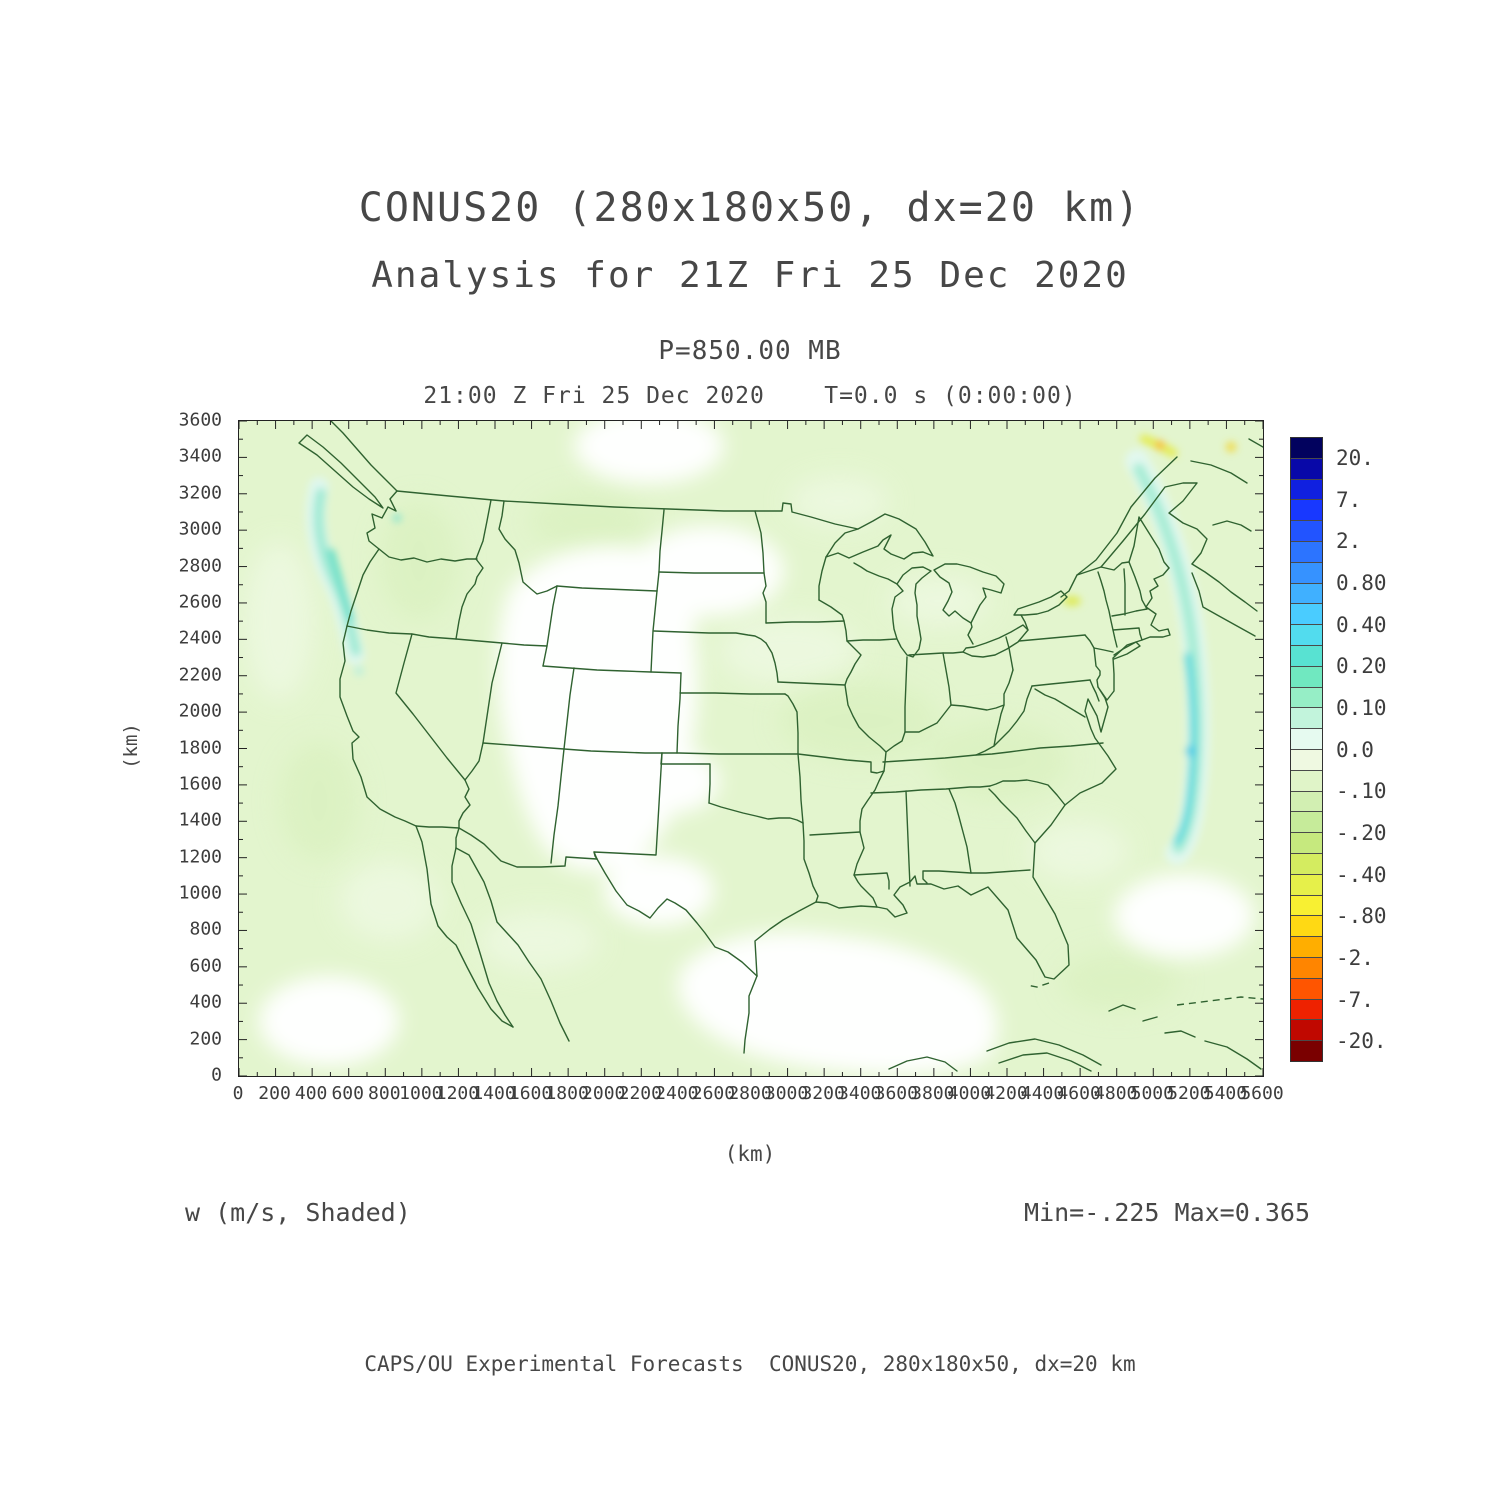 Image resolution: width=1500 pixels, height=1500 pixels. What do you see at coordinates (216, 1075) in the screenshot?
I see `y-tick-label: 0` at bounding box center [216, 1075].